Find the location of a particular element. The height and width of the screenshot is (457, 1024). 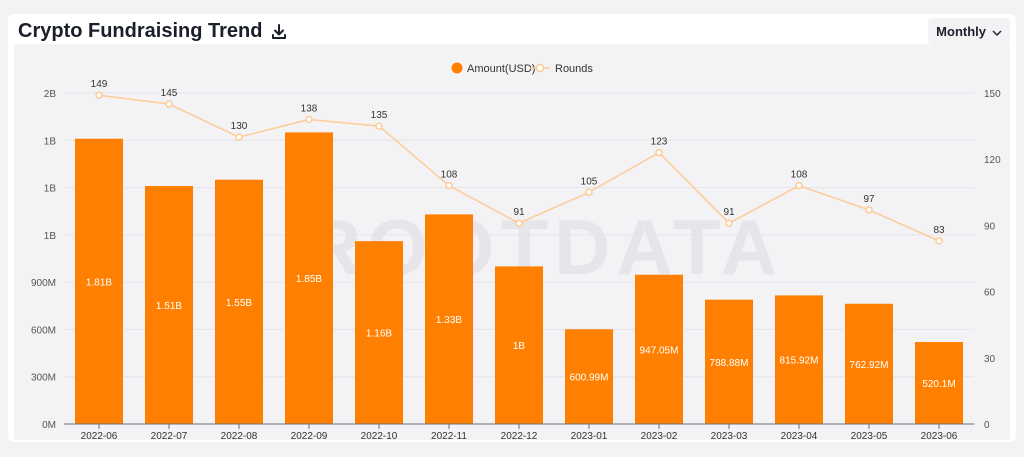

rounds-value-label: 145 is located at coordinates (169, 93).